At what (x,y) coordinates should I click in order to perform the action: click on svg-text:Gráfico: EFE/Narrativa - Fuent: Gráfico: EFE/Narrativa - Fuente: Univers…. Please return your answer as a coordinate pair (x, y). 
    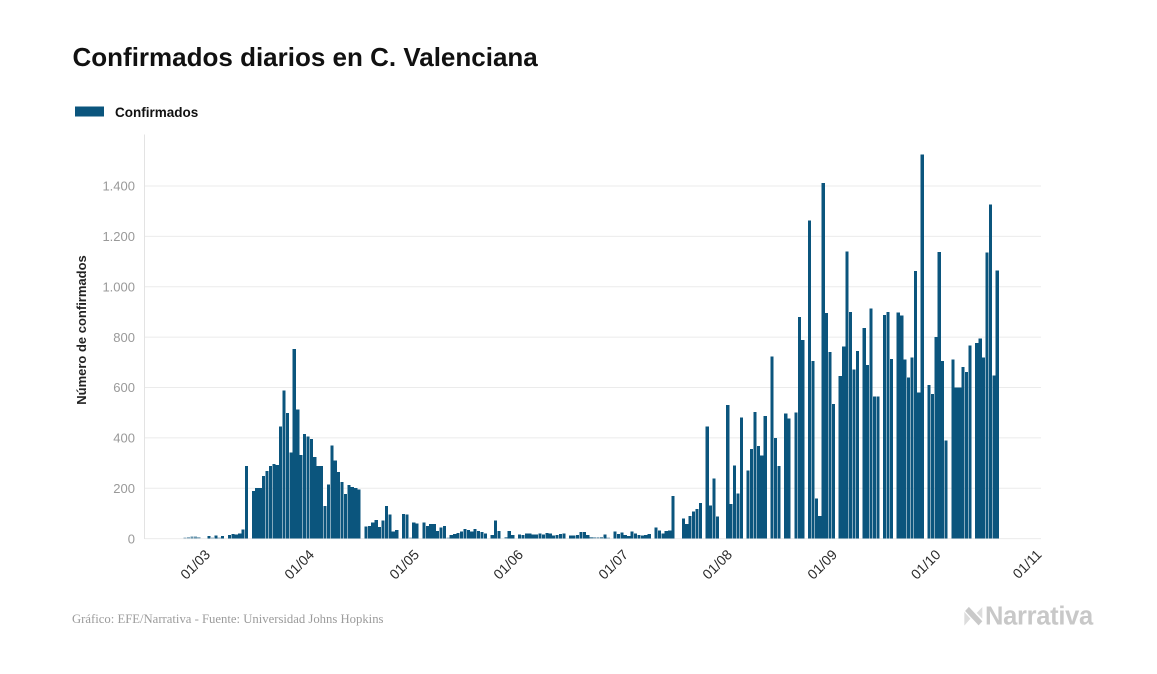
    Looking at the image, I should click on (228, 619).